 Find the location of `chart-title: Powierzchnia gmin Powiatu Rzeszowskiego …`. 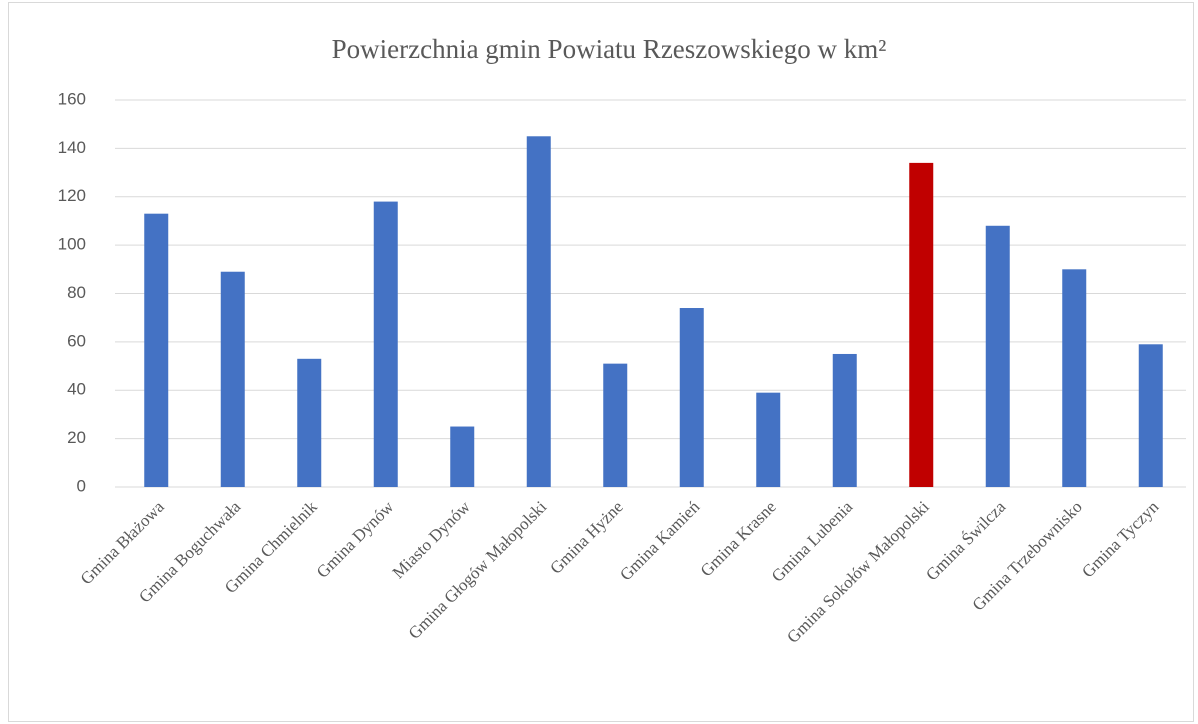

chart-title: Powierzchnia gmin Powiatu Rzeszowskiego … is located at coordinates (609, 49).